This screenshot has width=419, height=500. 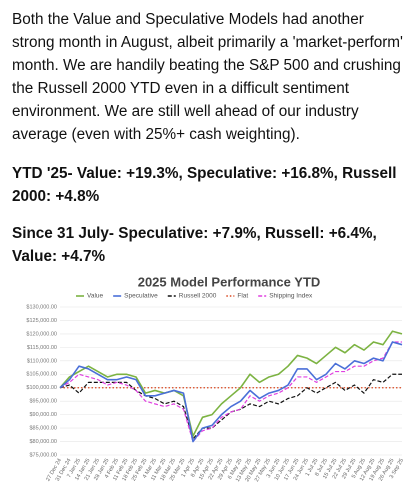 I want to click on y-tick-label: $95,000.00, so click(x=43, y=402).